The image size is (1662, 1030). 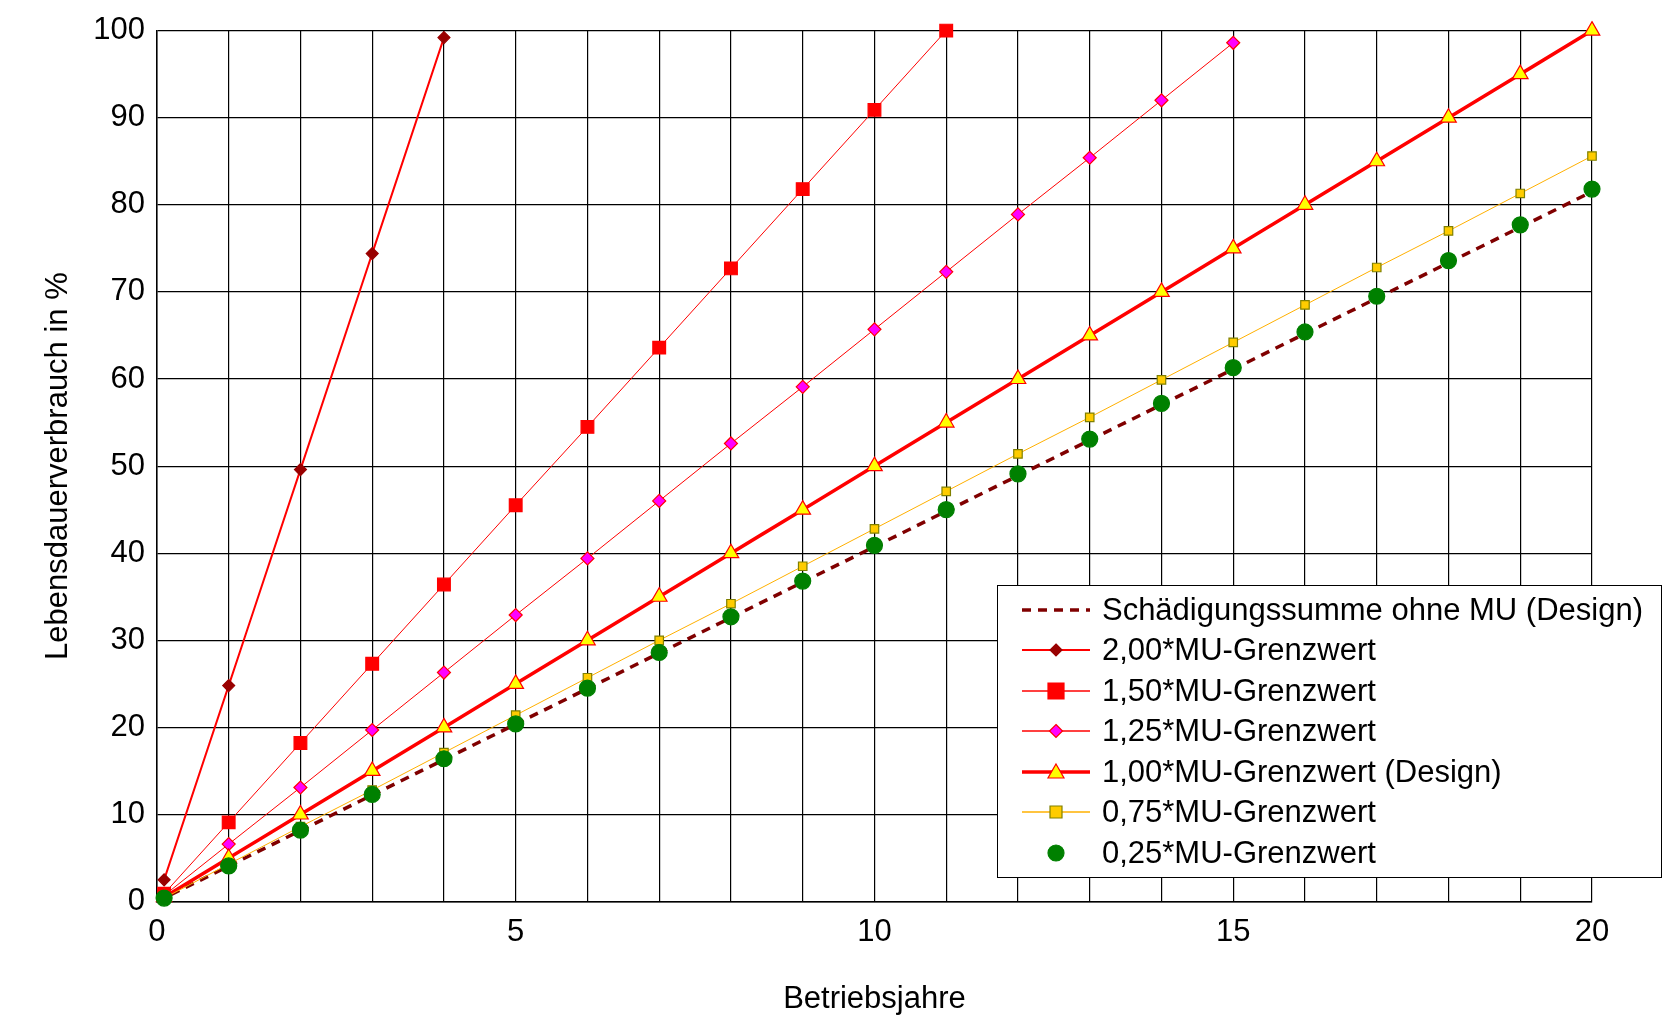 I want to click on y-tick-label: 70, so click(x=127, y=290).